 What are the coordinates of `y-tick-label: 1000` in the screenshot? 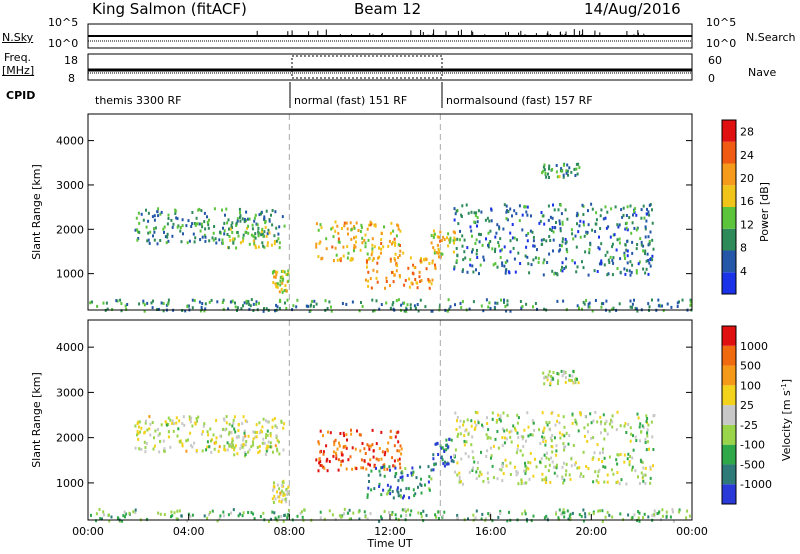 It's located at (70, 483).